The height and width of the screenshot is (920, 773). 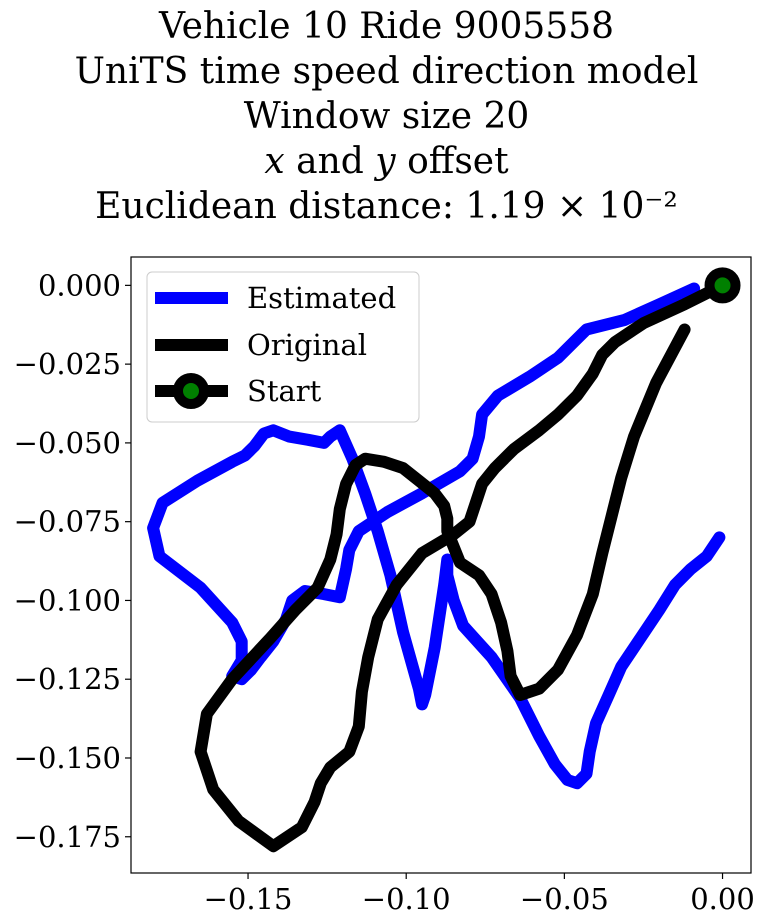 I want to click on y-tick-label: −0.125, so click(x=67, y=679).